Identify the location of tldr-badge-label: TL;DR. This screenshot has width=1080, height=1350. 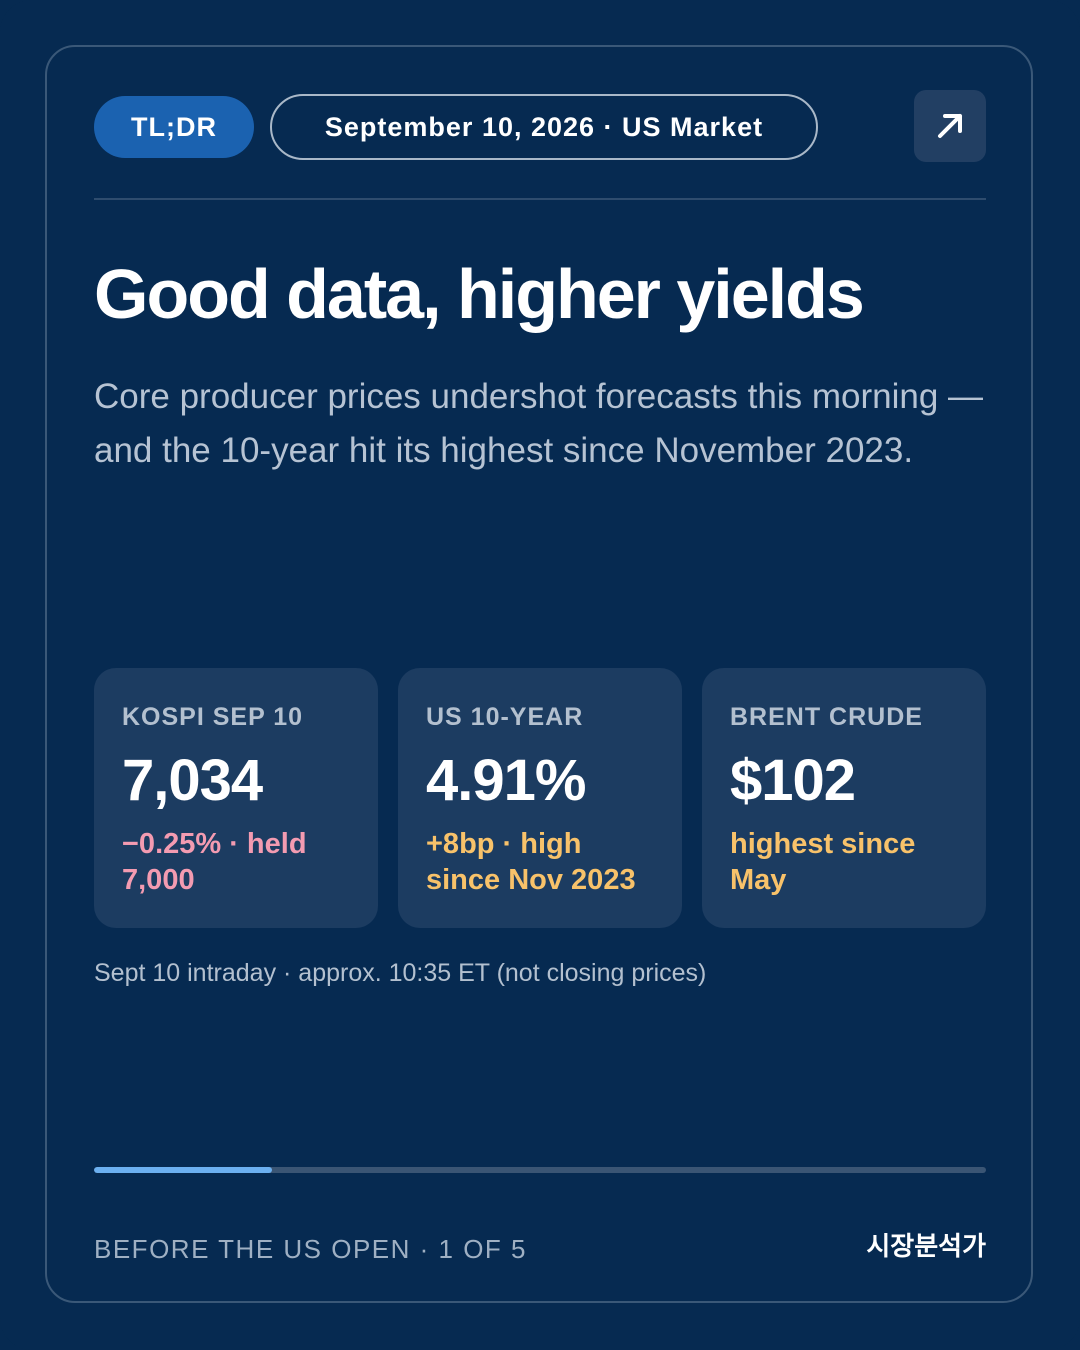
(174, 126).